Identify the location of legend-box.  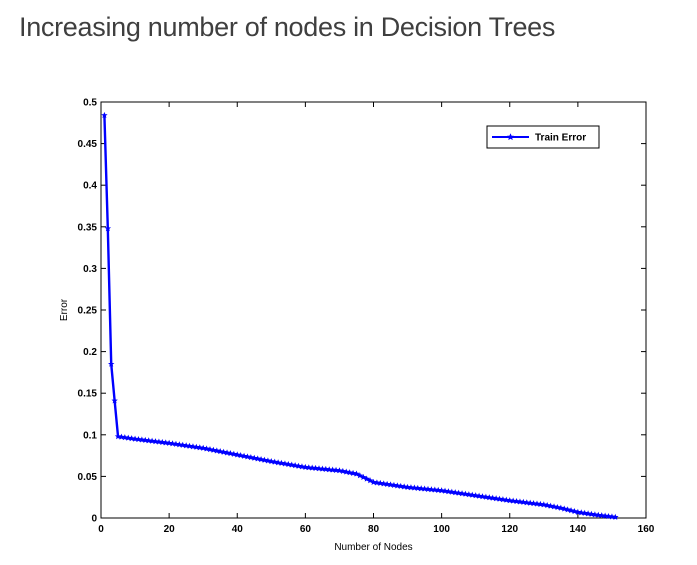
(543, 137).